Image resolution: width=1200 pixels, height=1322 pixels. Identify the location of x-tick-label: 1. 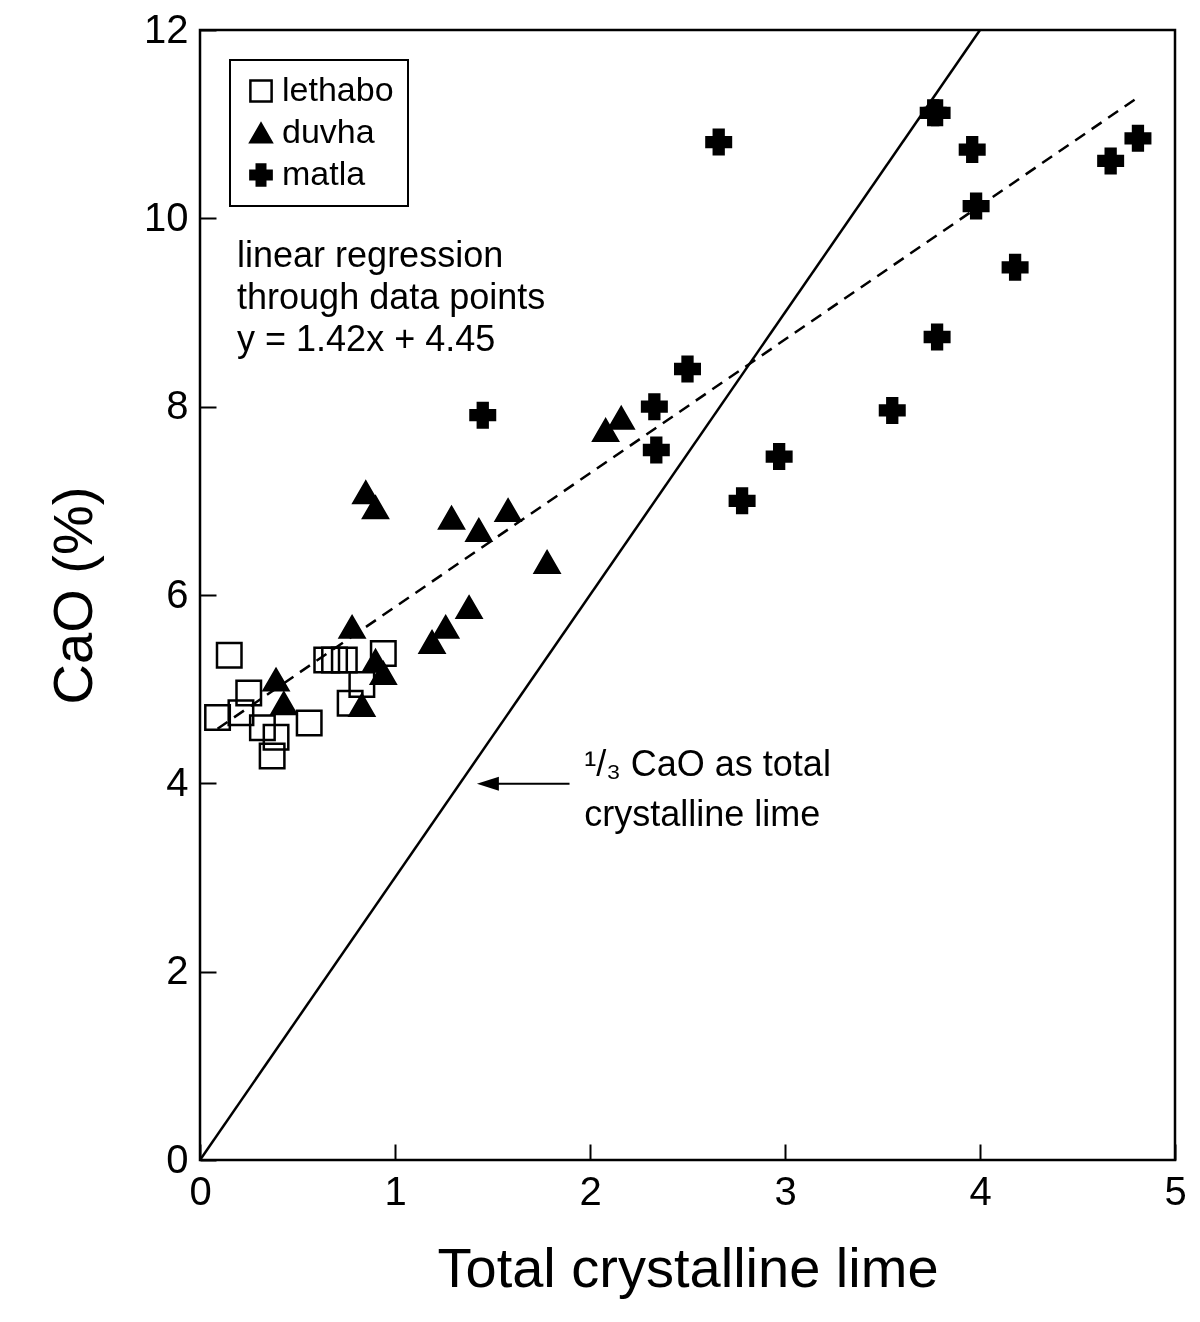
(395, 1190).